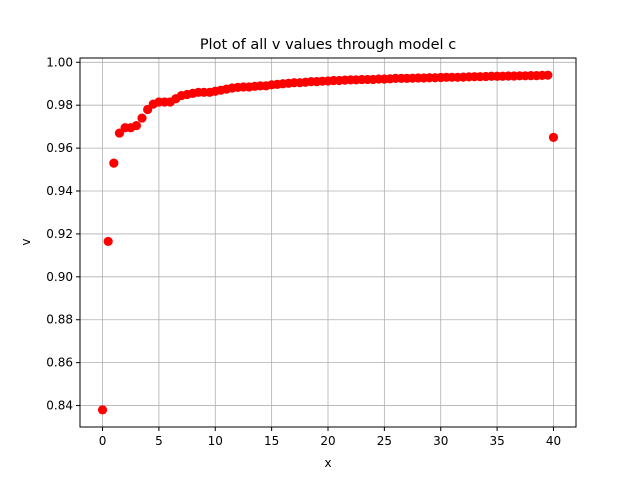 The image size is (640, 480). Describe the element at coordinates (59, 406) in the screenshot. I see `y-tick-label: 0.84` at that location.